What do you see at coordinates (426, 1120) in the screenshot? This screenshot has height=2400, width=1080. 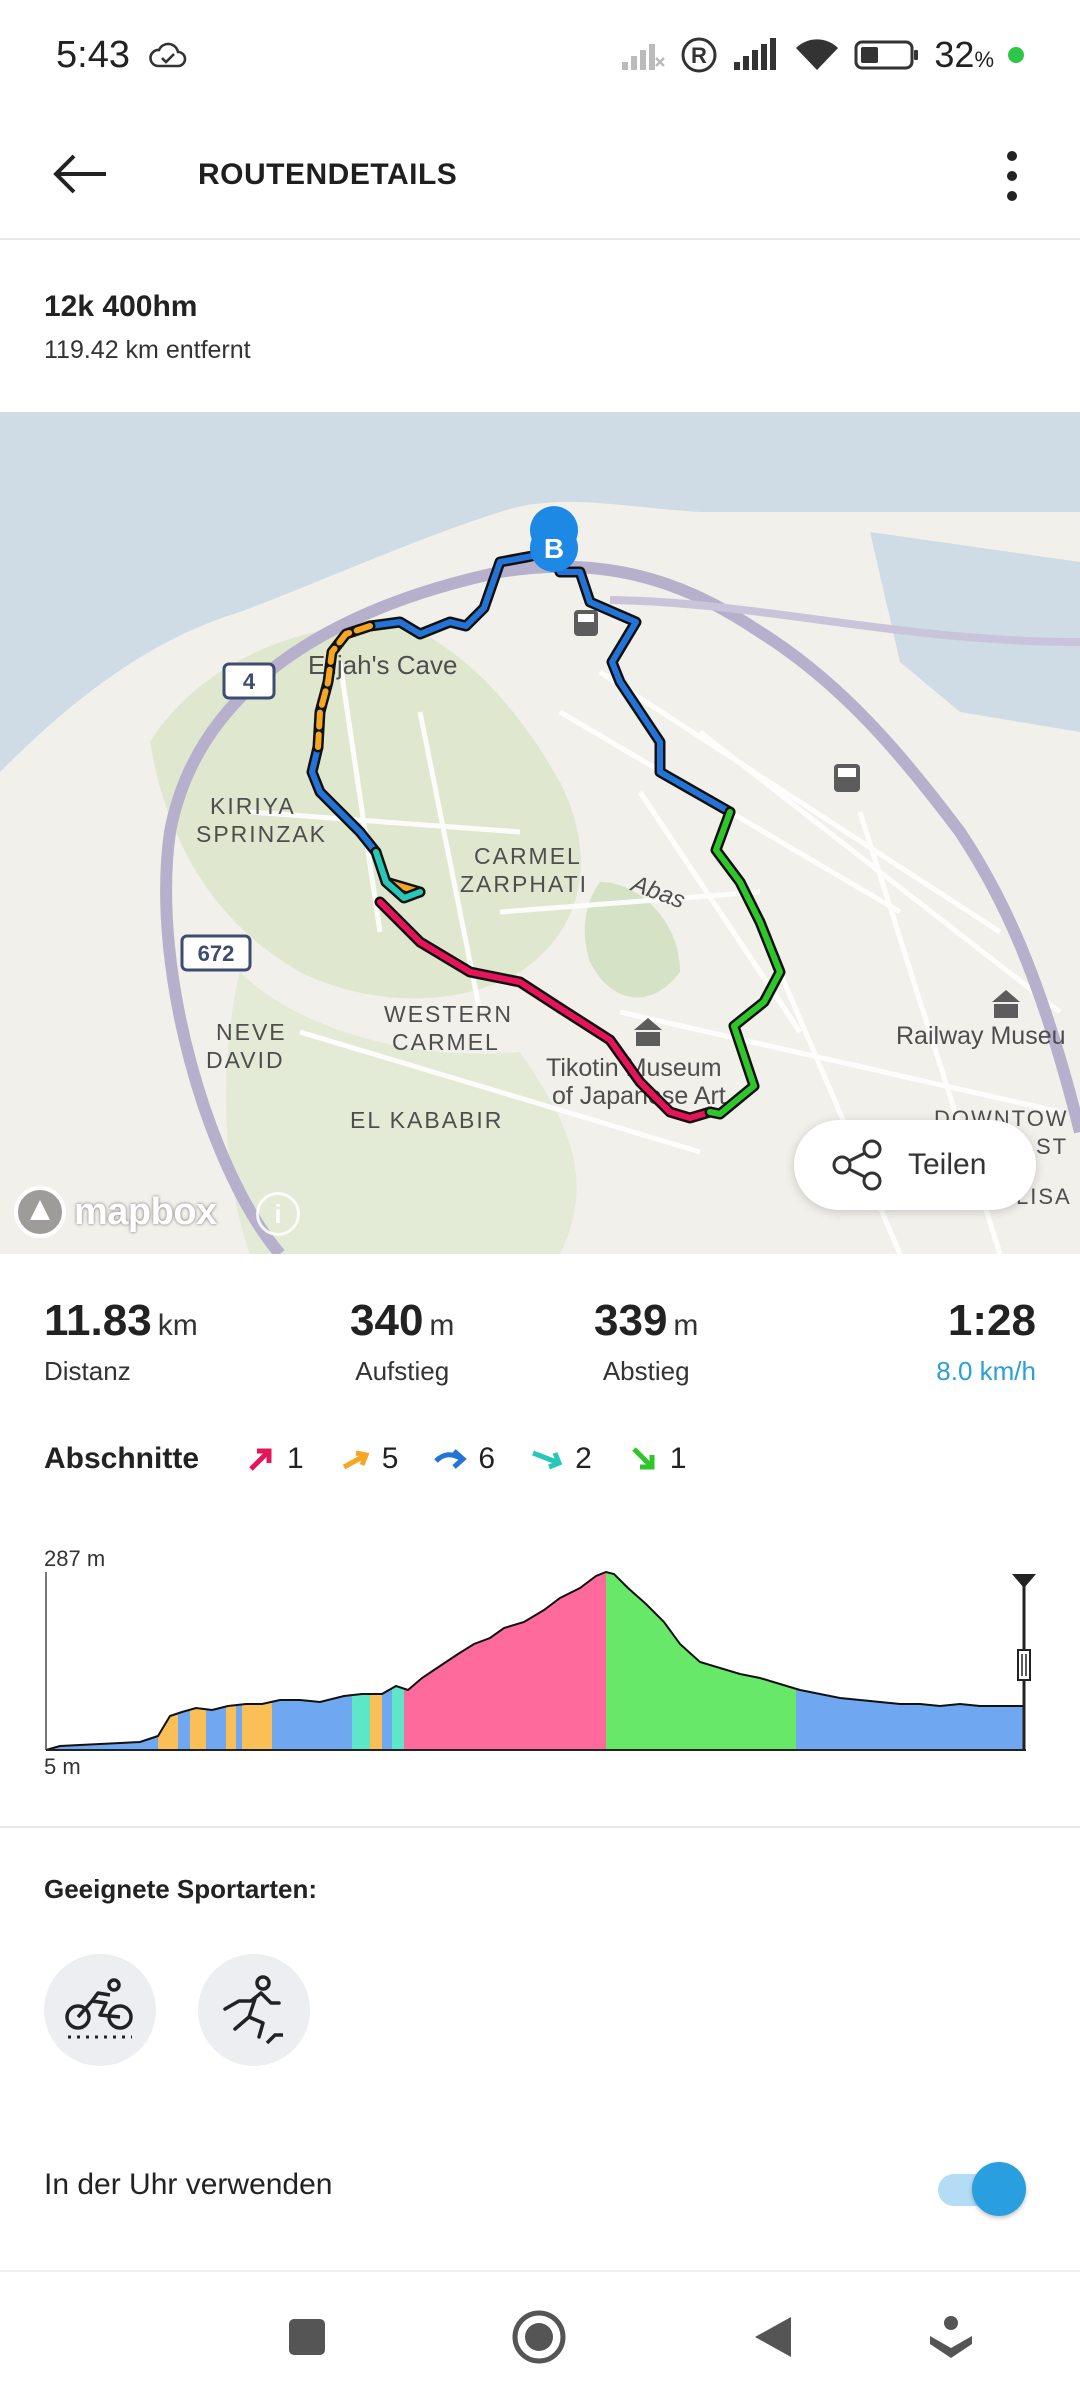 I see `map-label-el-kababir: EL KABABIR` at bounding box center [426, 1120].